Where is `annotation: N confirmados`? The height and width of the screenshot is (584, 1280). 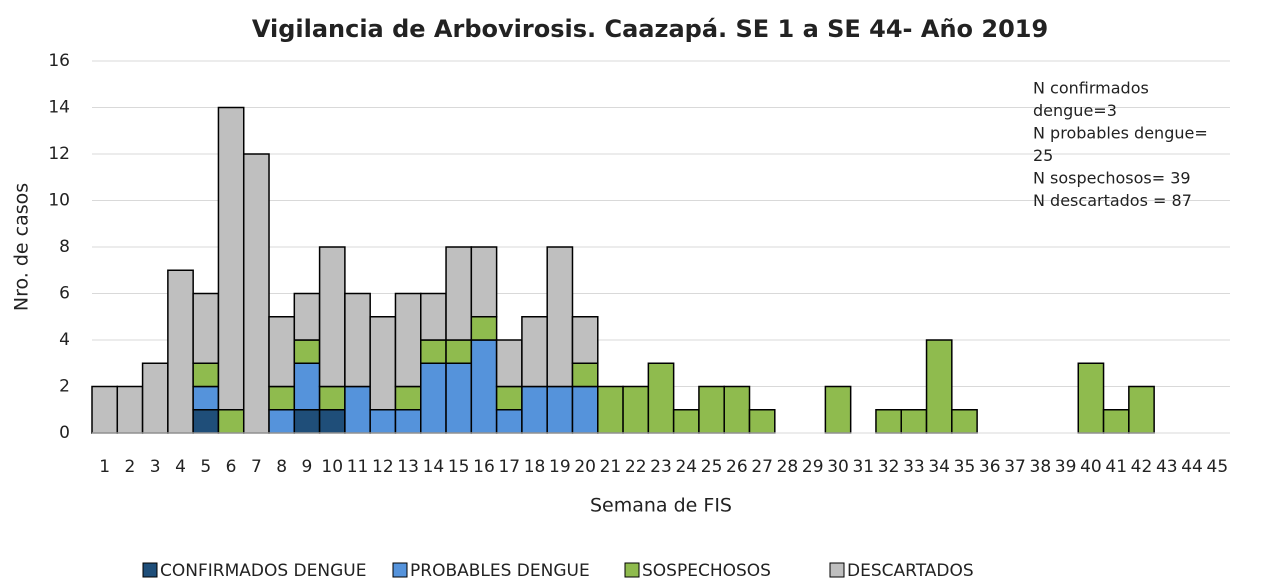 annotation: N confirmados is located at coordinates (1091, 88).